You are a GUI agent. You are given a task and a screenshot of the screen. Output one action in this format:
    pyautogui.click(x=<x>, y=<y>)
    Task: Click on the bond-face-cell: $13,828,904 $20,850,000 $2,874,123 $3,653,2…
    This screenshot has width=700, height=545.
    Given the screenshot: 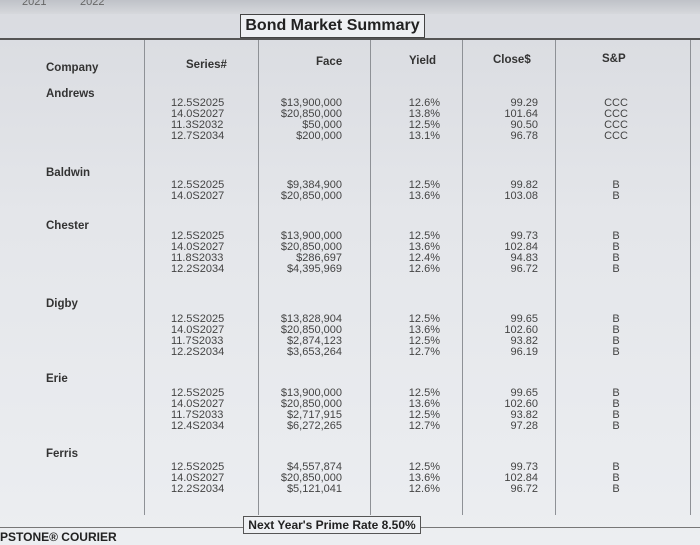 What is the action you would take?
    pyautogui.click(x=302, y=336)
    